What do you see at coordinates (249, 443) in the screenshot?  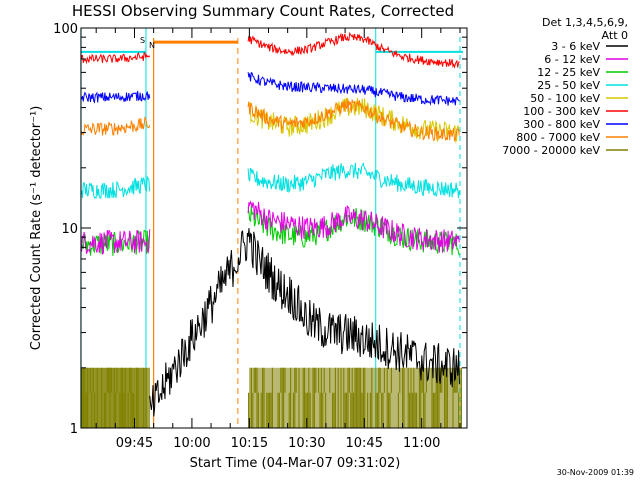 I see `x-tick-label: 10:15` at bounding box center [249, 443].